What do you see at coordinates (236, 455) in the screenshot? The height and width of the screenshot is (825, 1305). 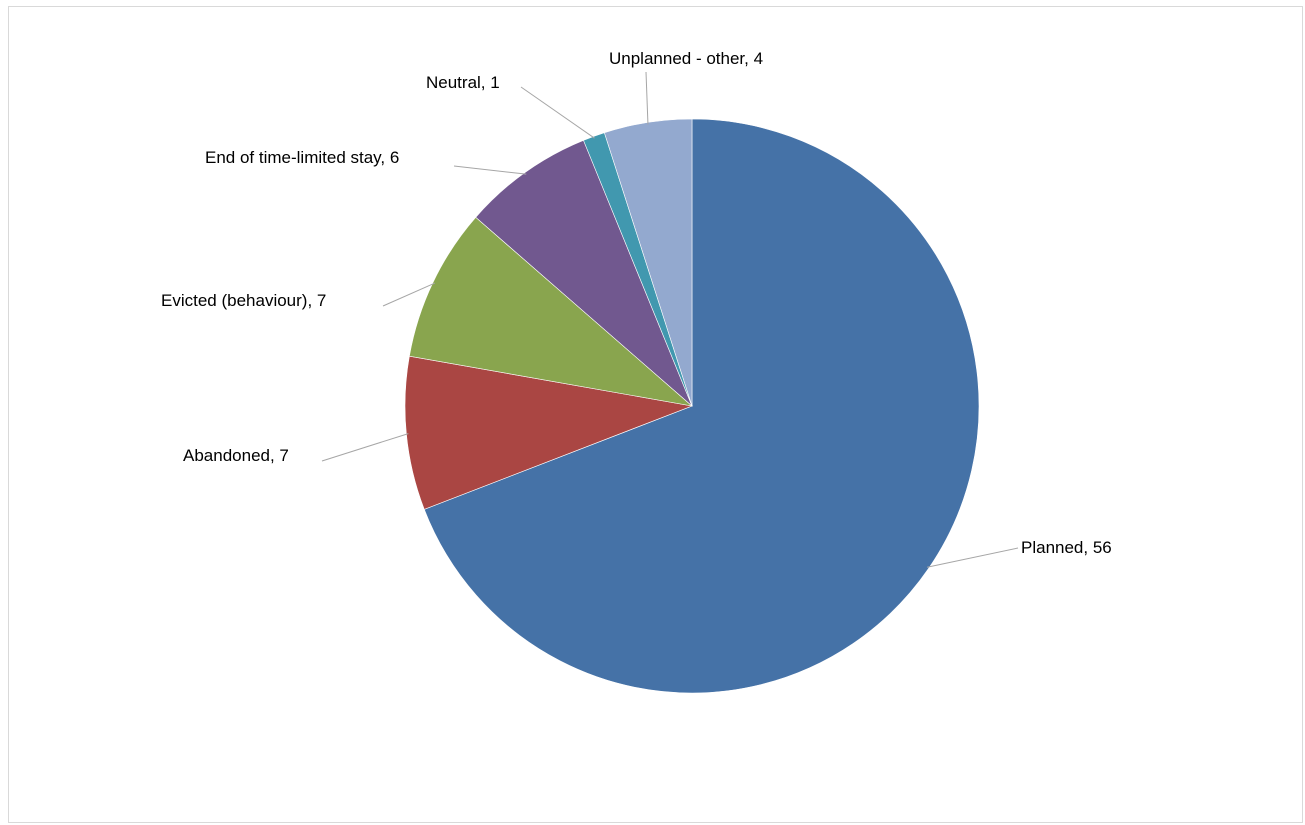 I see `data-label-abandoned: Abandoned, 7` at bounding box center [236, 455].